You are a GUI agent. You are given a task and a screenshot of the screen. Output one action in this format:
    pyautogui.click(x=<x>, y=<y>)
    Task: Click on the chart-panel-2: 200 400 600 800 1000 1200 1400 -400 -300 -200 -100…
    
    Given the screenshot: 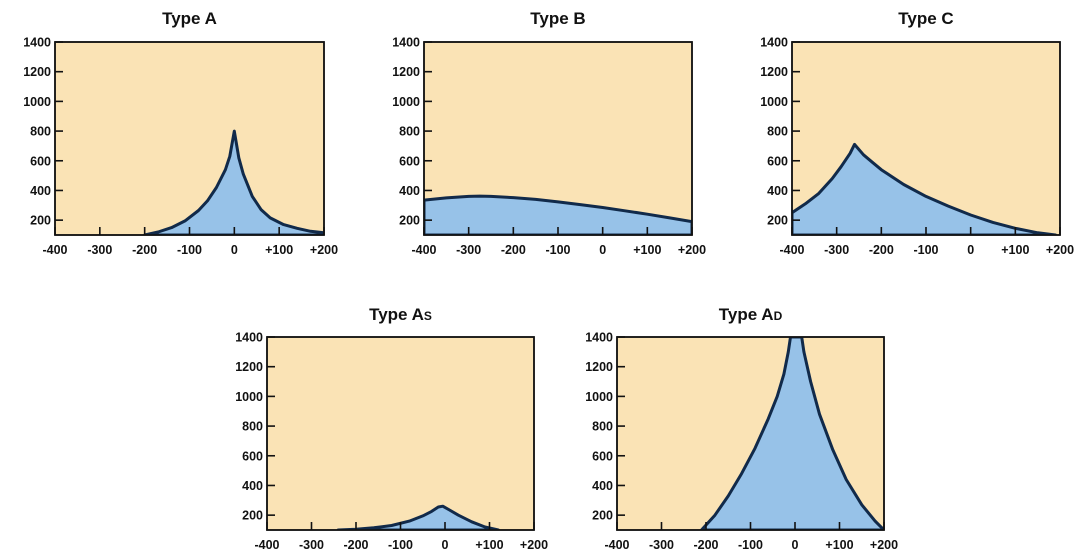 What is the action you would take?
    pyautogui.click(x=549, y=133)
    